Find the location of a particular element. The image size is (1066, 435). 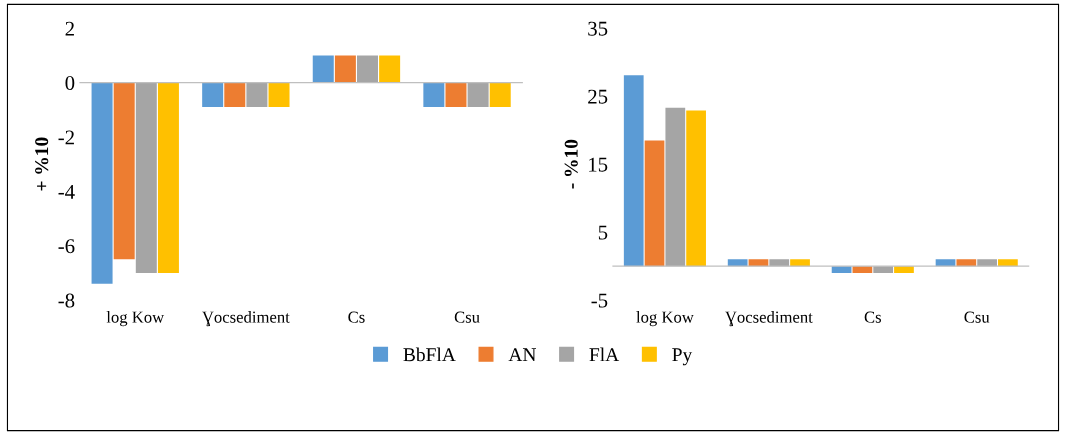

legend-label: Py is located at coordinates (682, 357).